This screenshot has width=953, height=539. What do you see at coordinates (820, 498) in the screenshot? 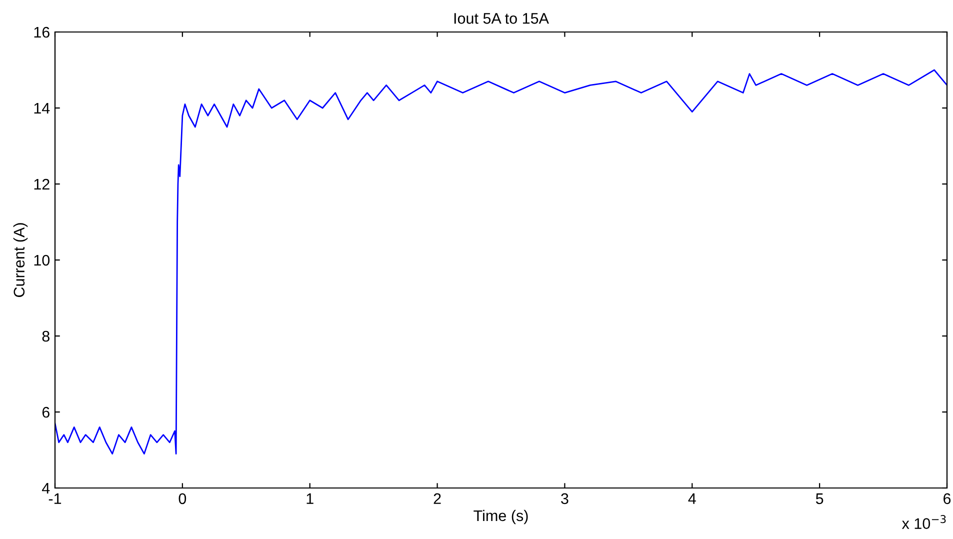
I see `x-tick-label: 5` at bounding box center [820, 498].